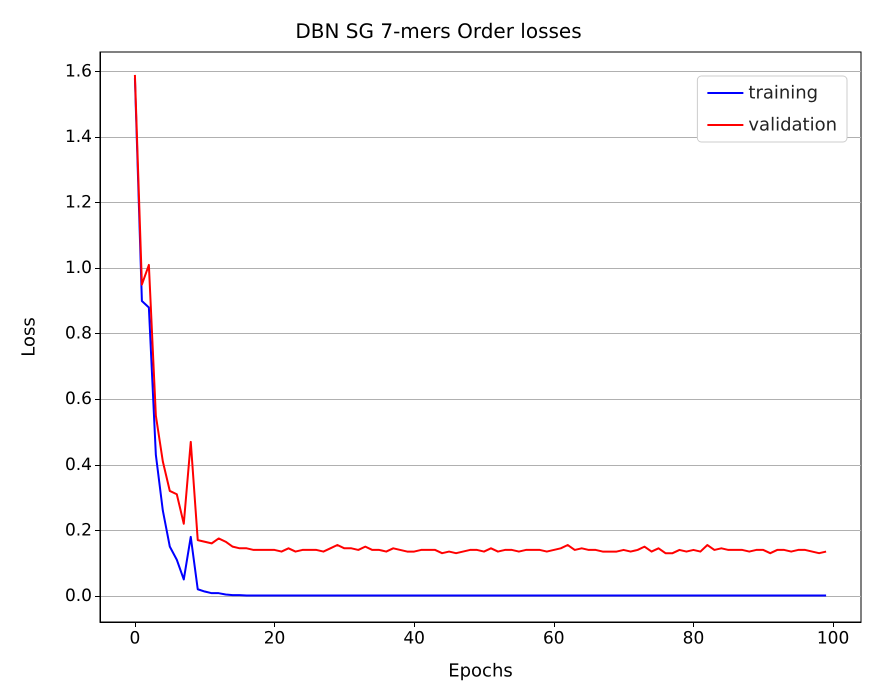  I want to click on y-axis-title: Loss, so click(29, 337).